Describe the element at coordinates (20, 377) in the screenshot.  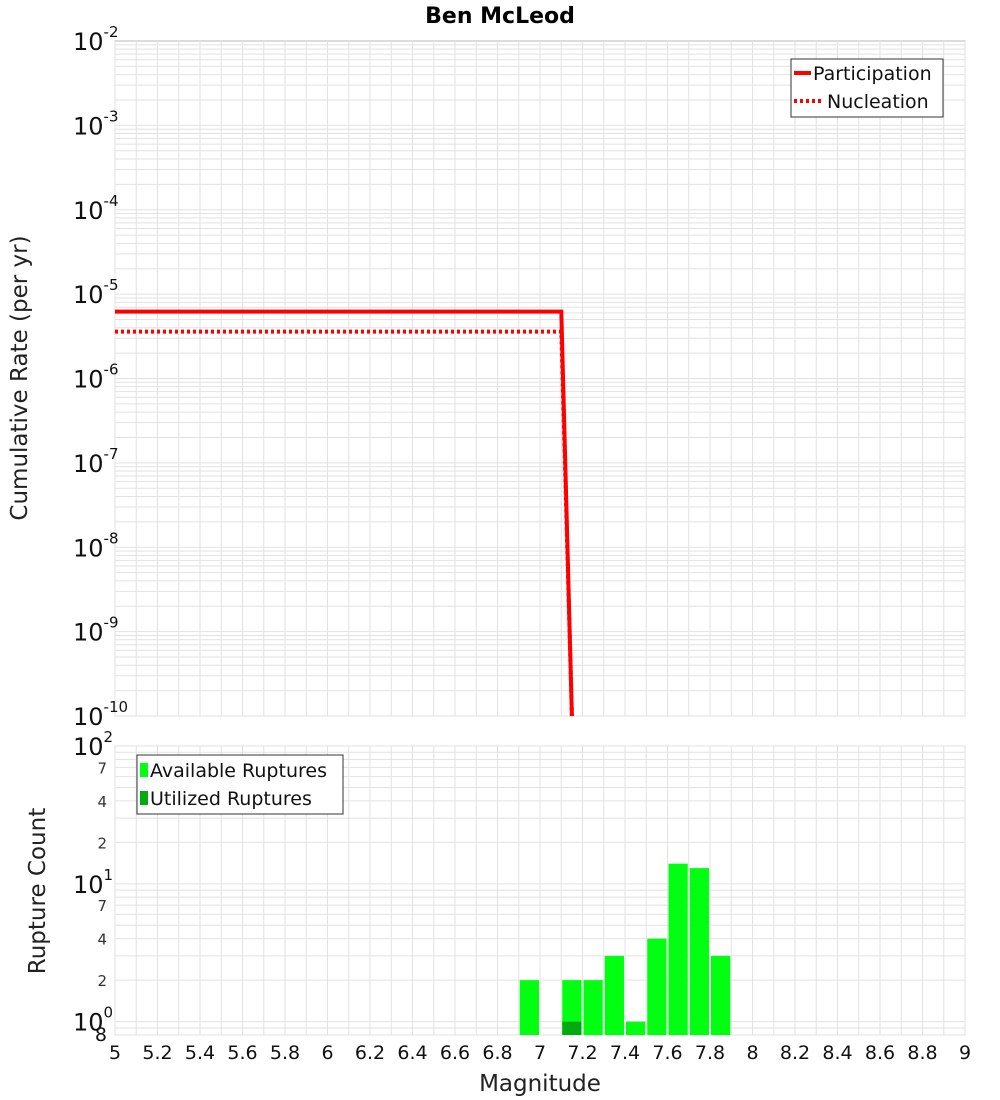
I see `top-y-axis-label: Cumulative Rate (per yr)` at that location.